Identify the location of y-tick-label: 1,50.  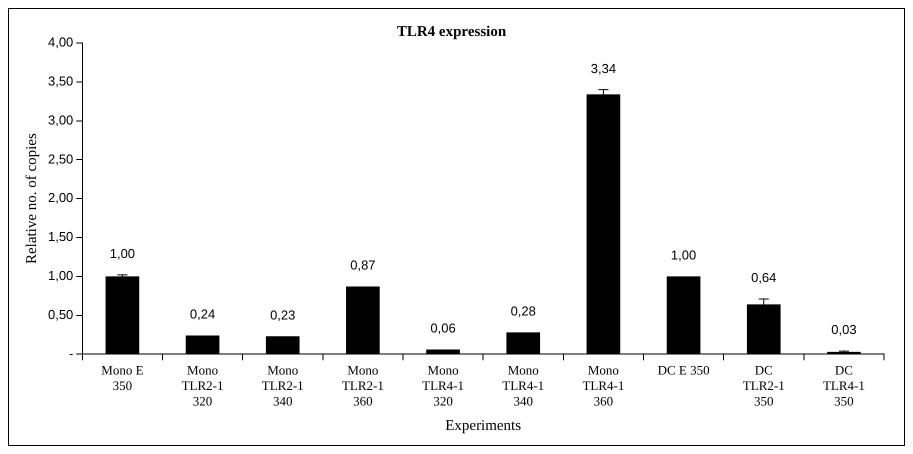
(61, 236).